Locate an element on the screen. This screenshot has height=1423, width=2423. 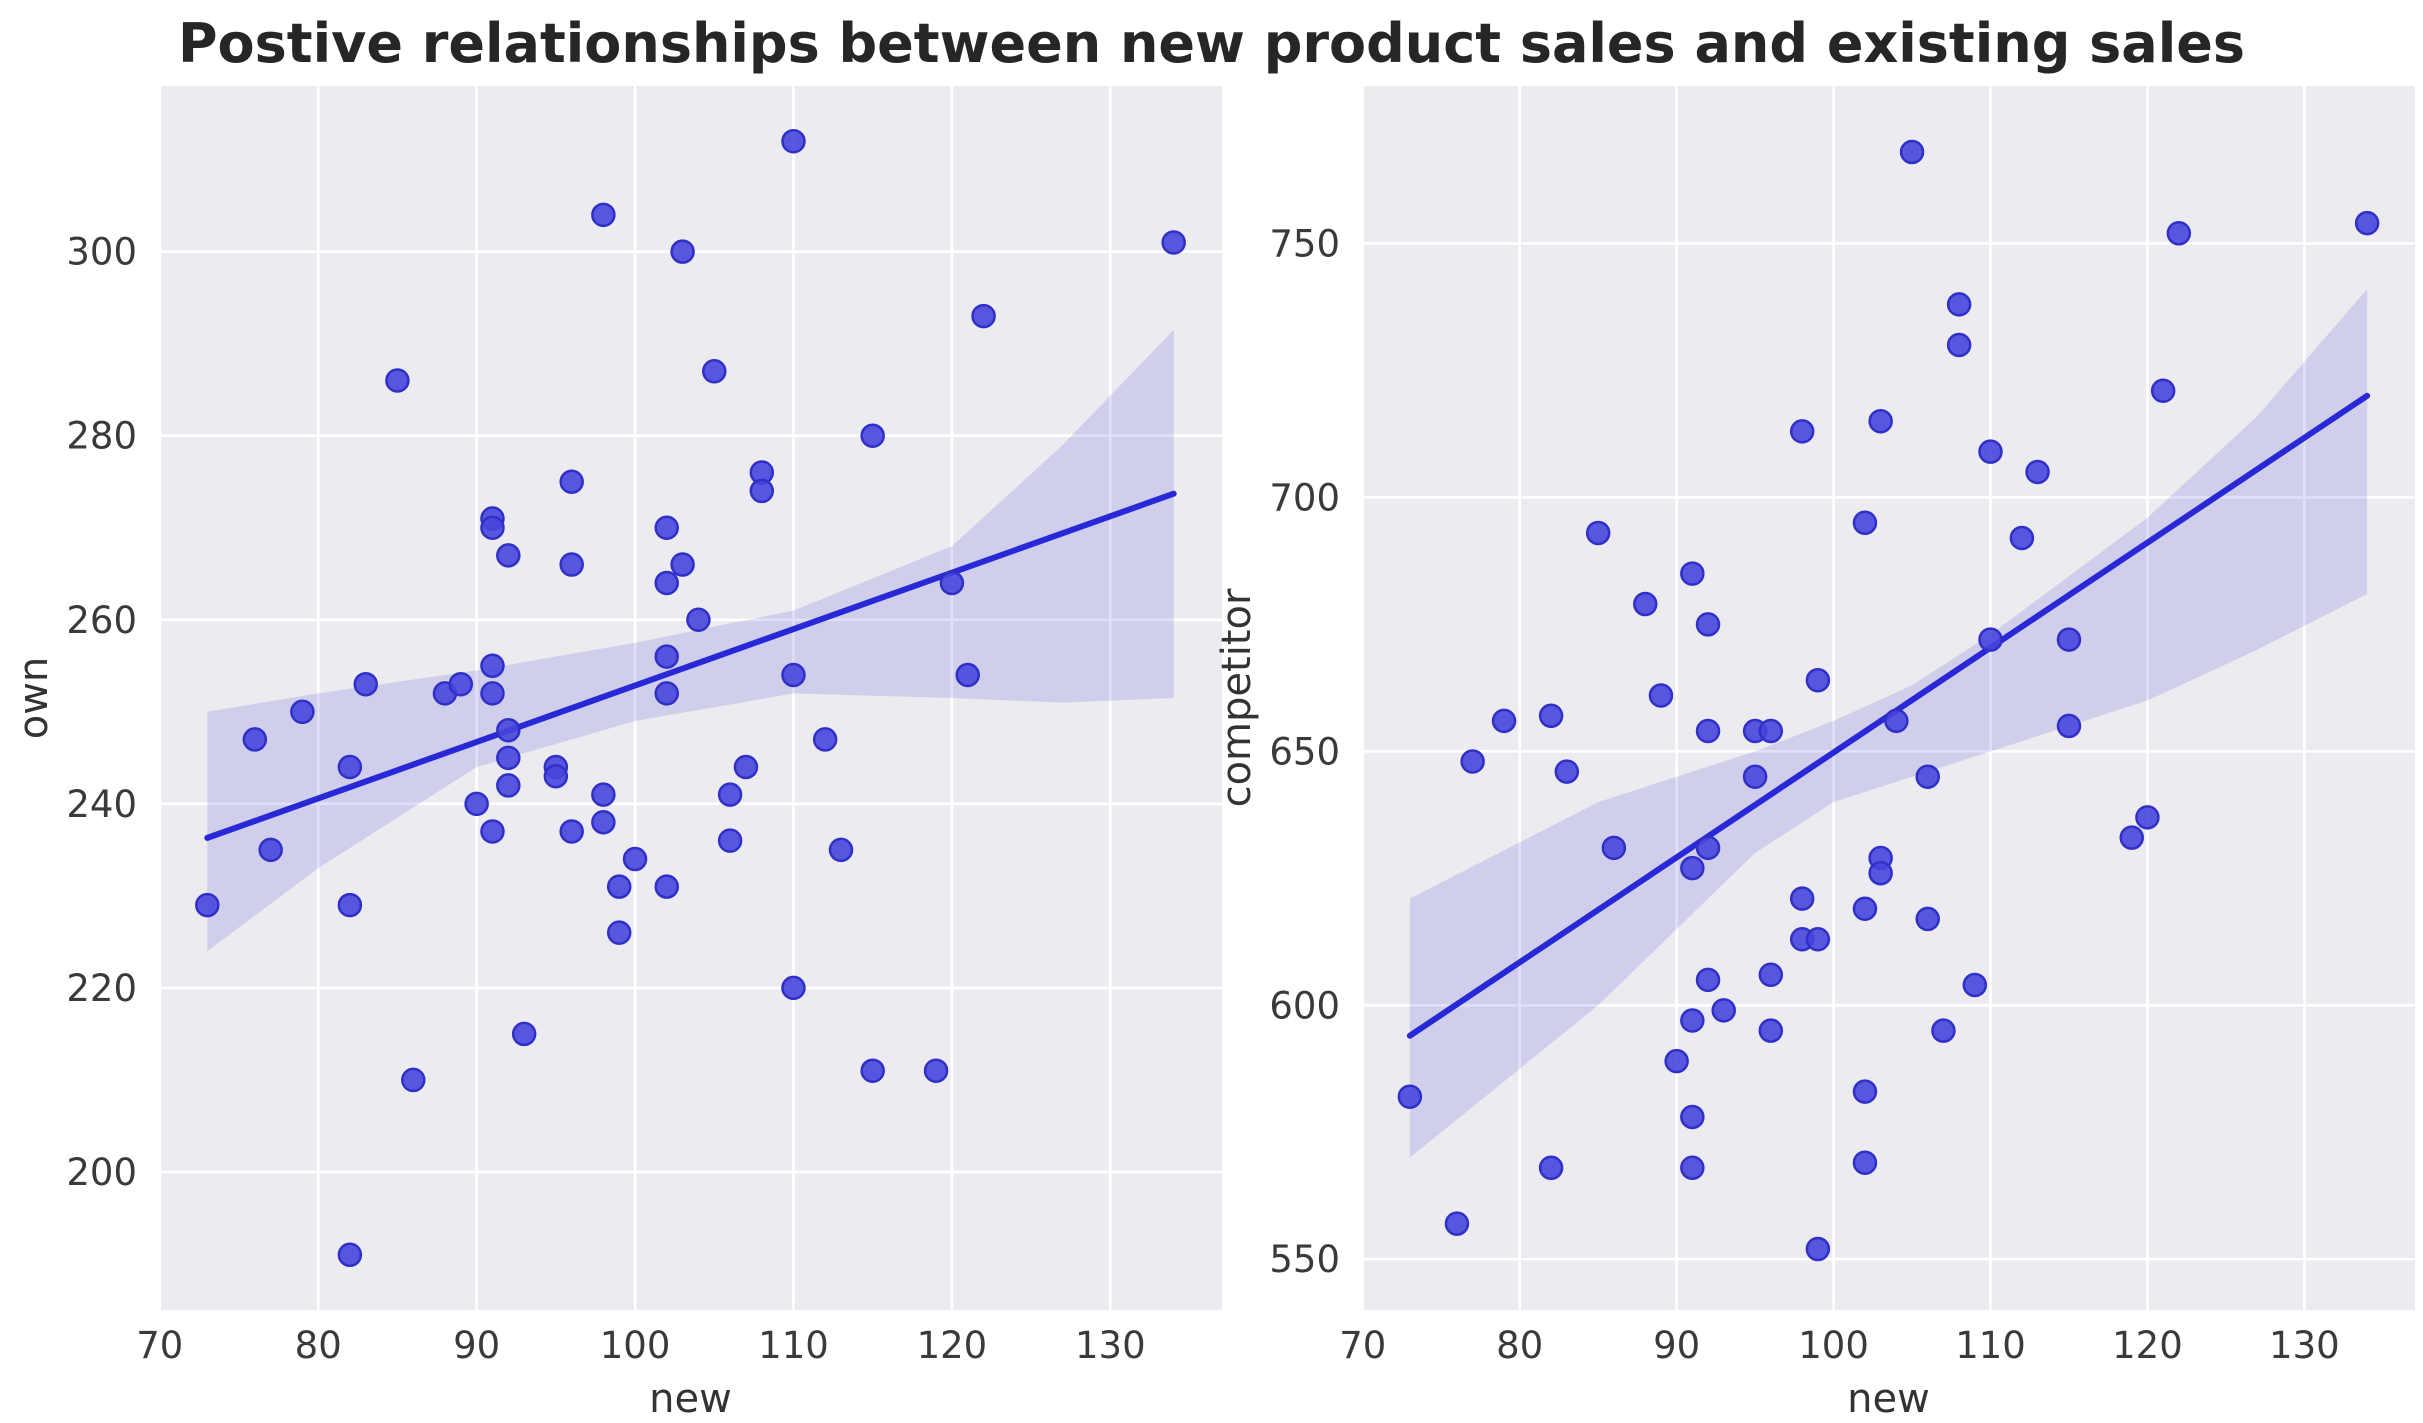
x-tick-label: 80 is located at coordinates (318, 1345).